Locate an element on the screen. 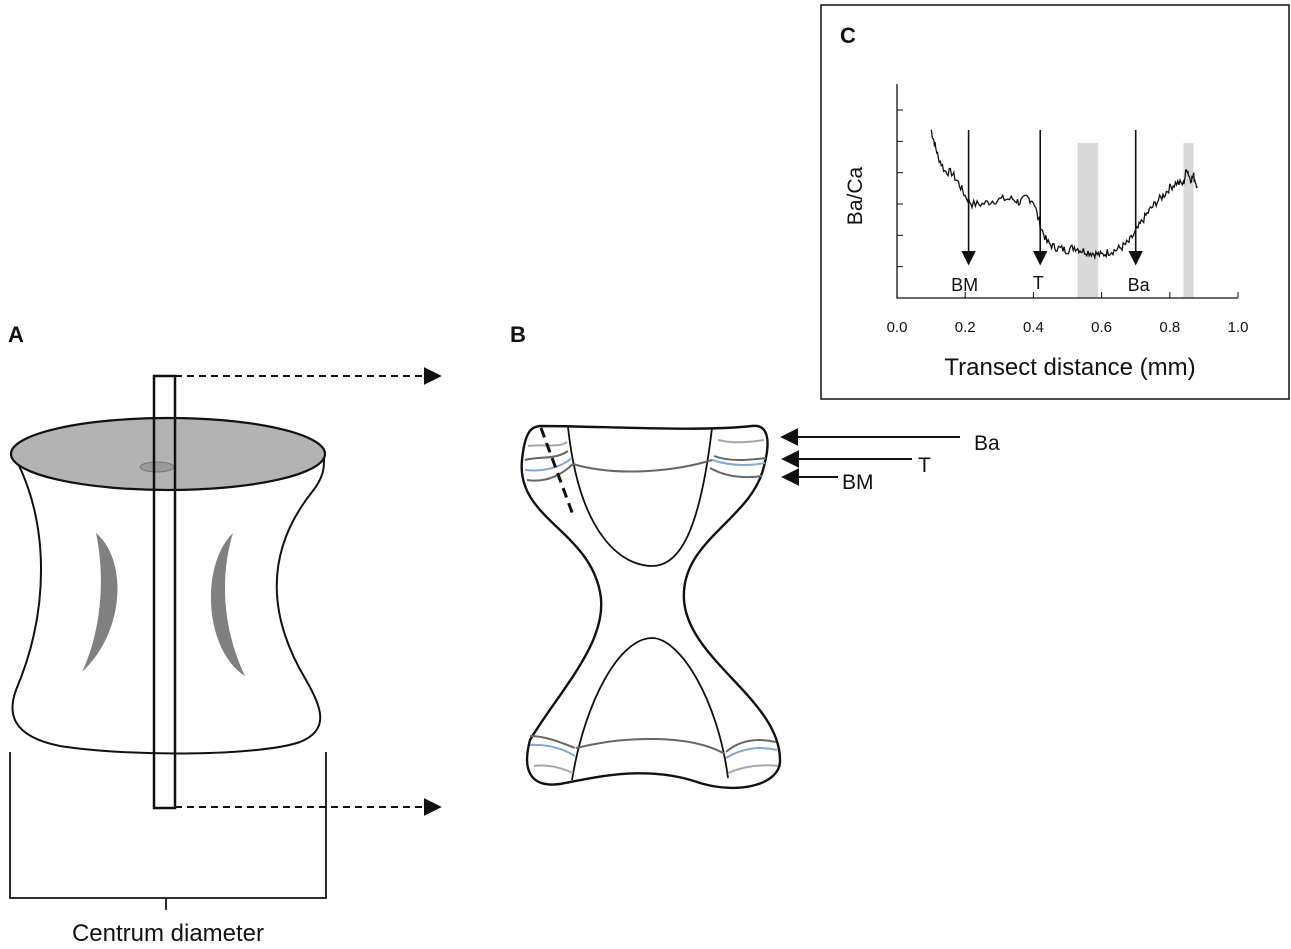 Image resolution: width=1291 pixels, height=949 pixels. chart-x-ticks: 0.0 0.2 0.4 0.6 0.8 1.0 is located at coordinates (1068, 314).